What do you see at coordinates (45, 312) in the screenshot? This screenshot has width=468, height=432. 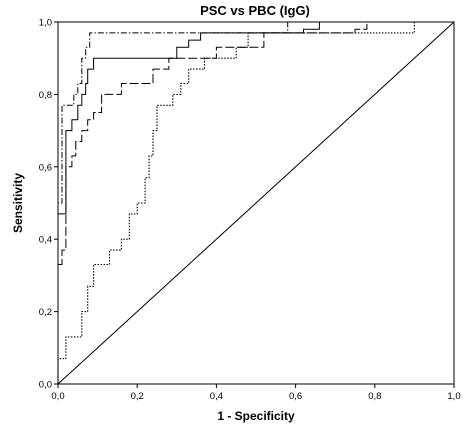 I see `y-tick-label: 0,2` at bounding box center [45, 312].